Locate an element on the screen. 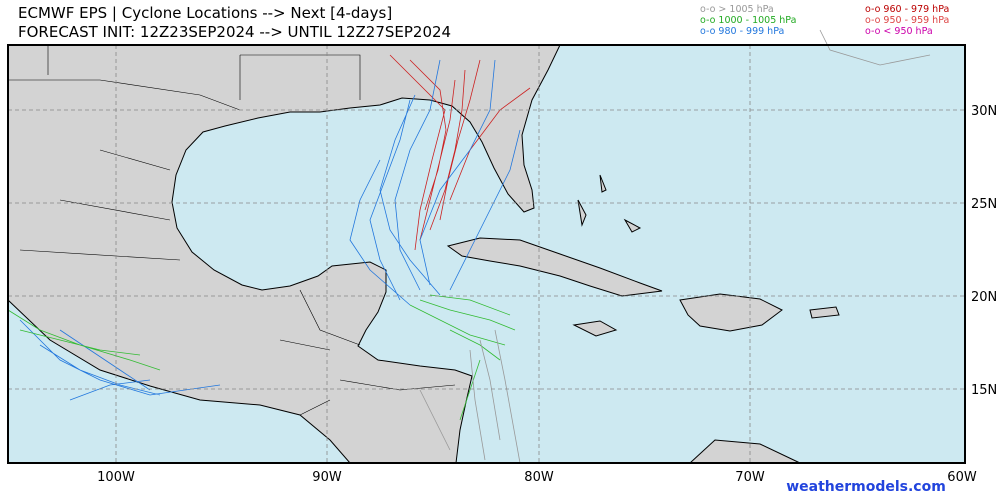 This screenshot has height=500, width=1000. lon-label: 70W is located at coordinates (750, 477).